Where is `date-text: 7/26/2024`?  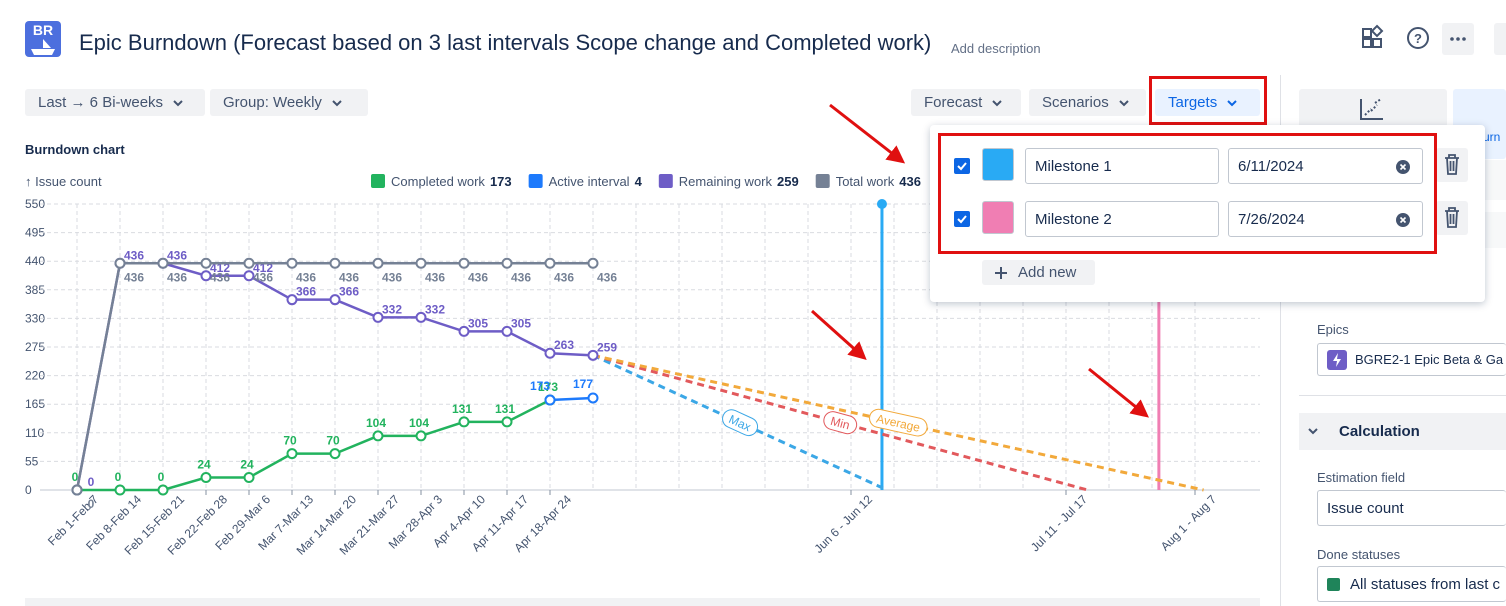 date-text: 7/26/2024 is located at coordinates (1271, 219).